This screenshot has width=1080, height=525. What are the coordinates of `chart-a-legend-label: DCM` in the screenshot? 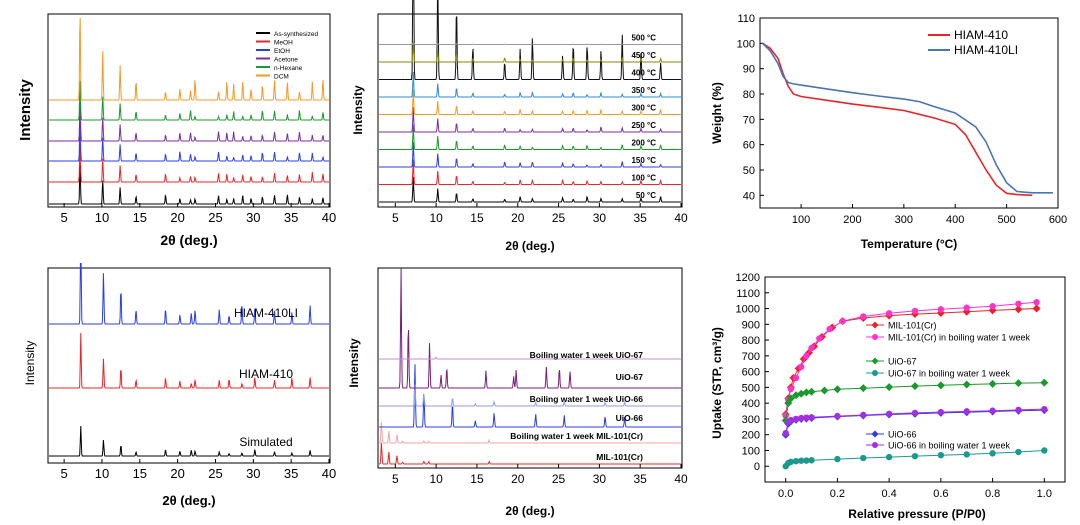 It's located at (281, 77).